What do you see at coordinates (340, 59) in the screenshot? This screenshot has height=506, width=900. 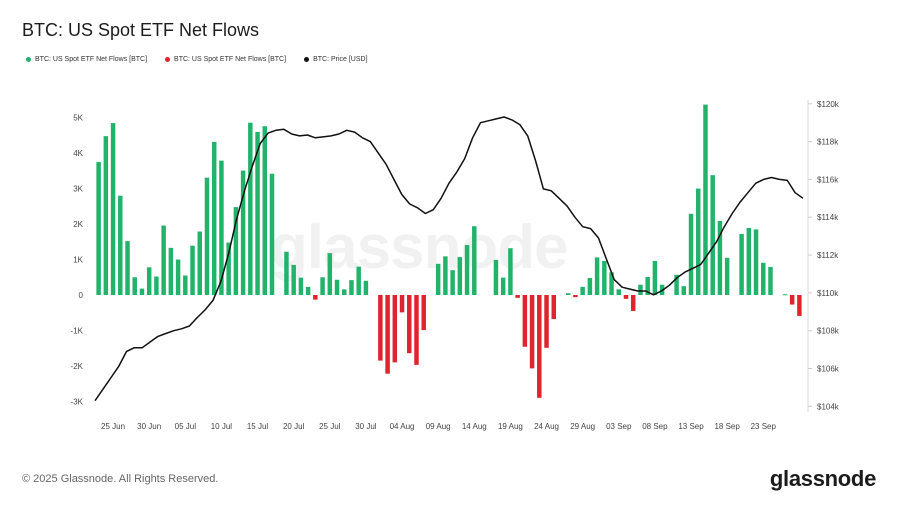 I see `legend-label: BTC: Price [USD]` at bounding box center [340, 59].